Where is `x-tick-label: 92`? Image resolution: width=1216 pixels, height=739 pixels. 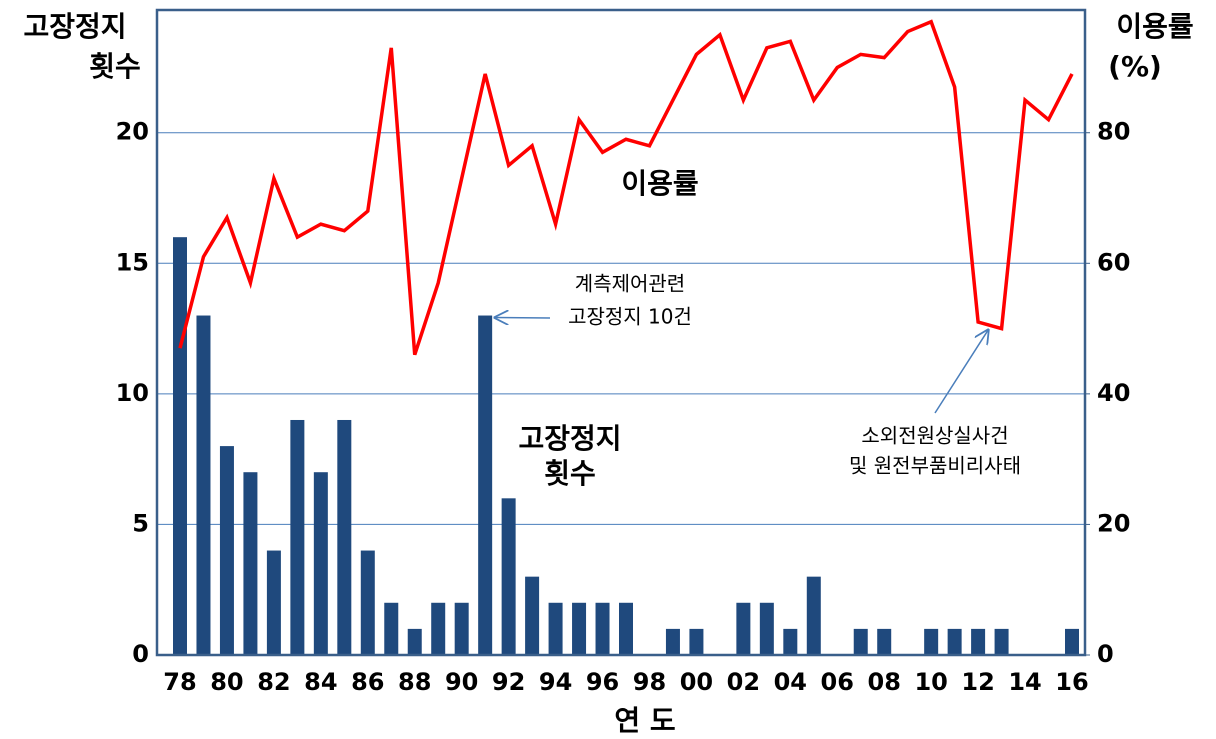 x-tick-label: 92 is located at coordinates (508, 682).